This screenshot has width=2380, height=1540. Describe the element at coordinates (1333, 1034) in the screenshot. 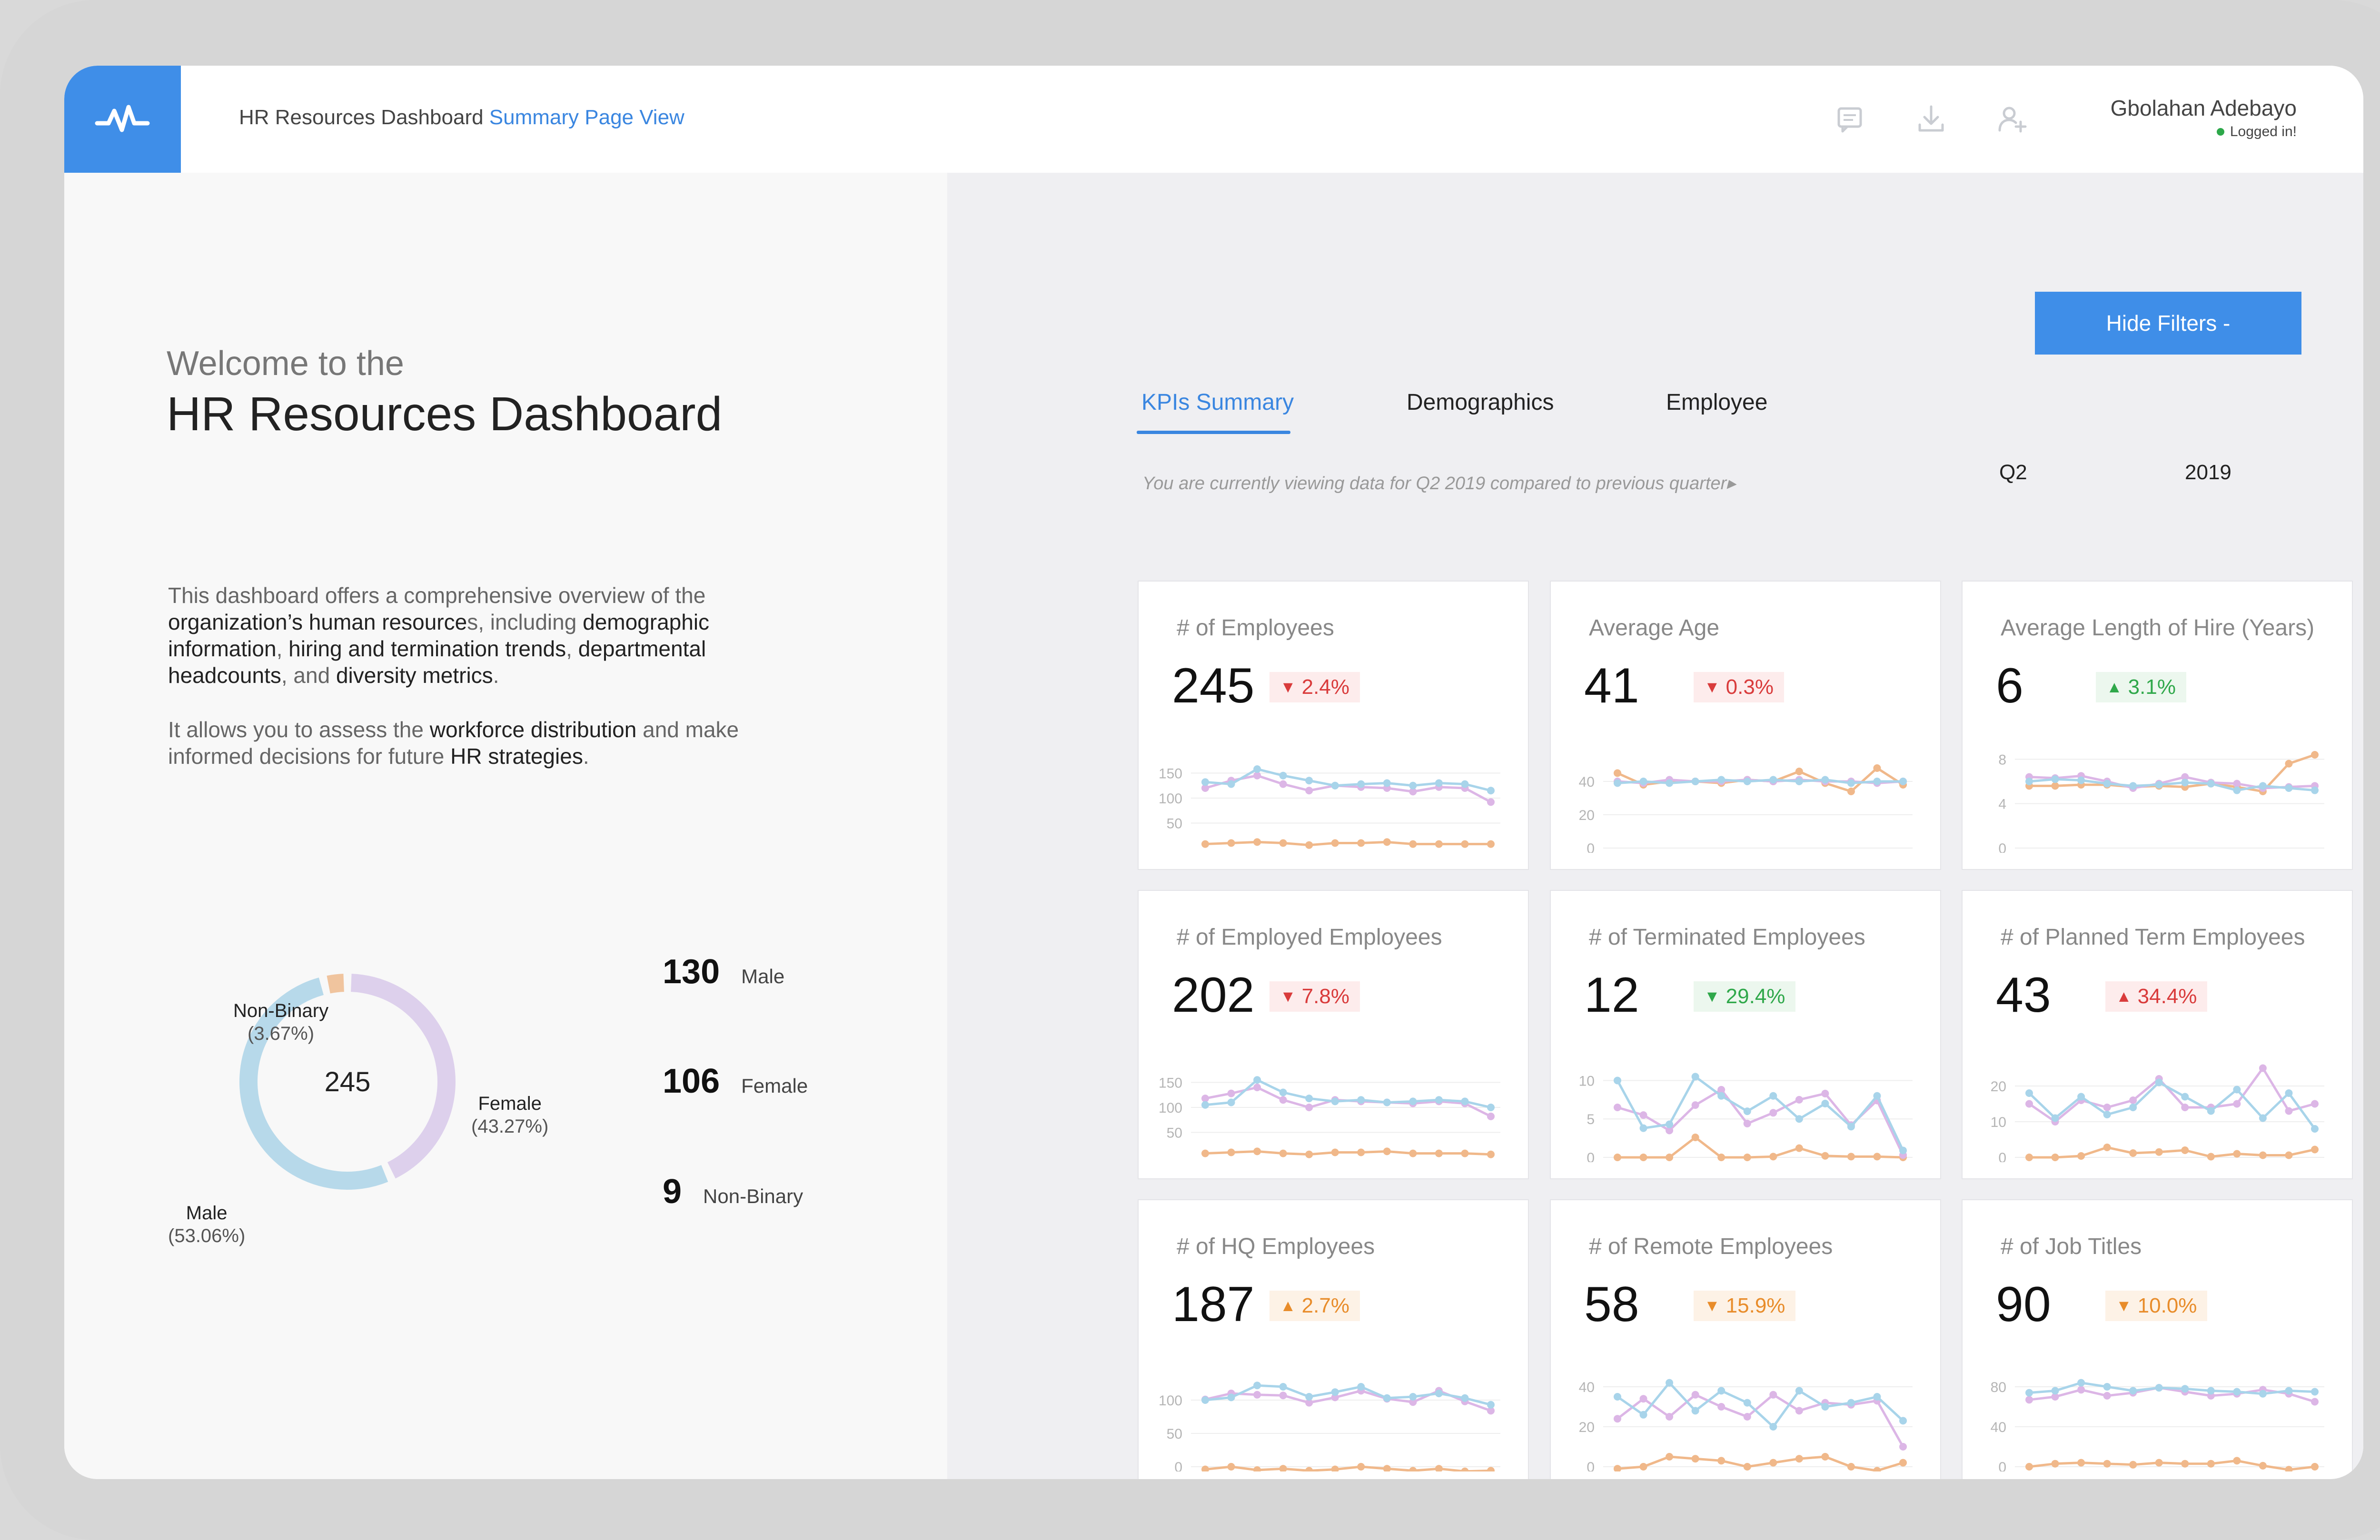

I see `kpi-card: # of Employed Employees 202 ▼ 7.8% 150 100 50` at that location.